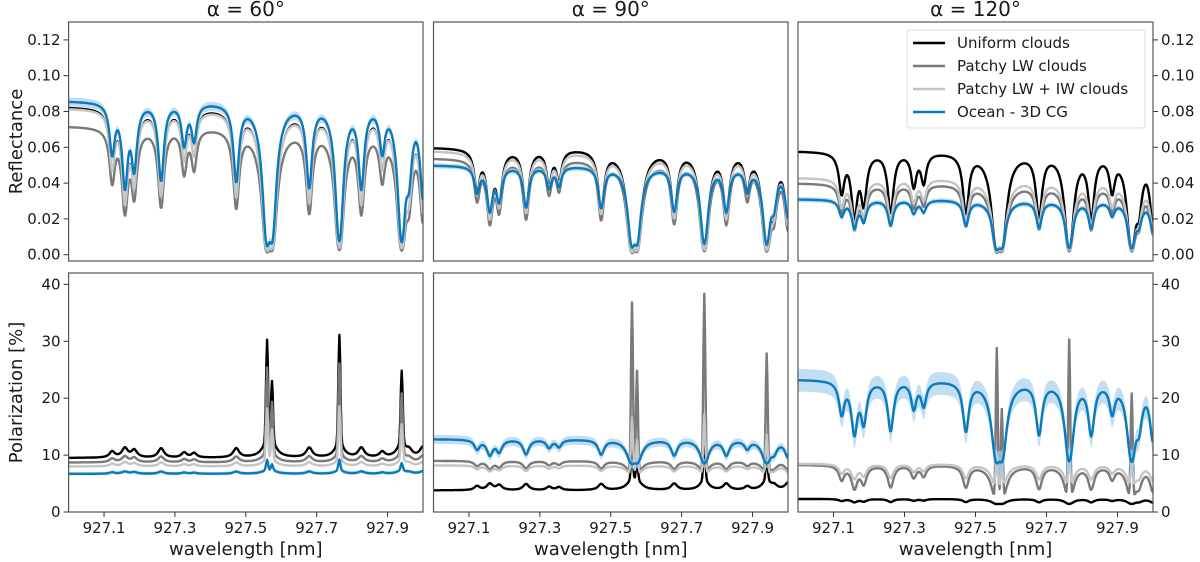  What do you see at coordinates (246, 10) in the screenshot?
I see `panel-title: α = 60°` at bounding box center [246, 10].